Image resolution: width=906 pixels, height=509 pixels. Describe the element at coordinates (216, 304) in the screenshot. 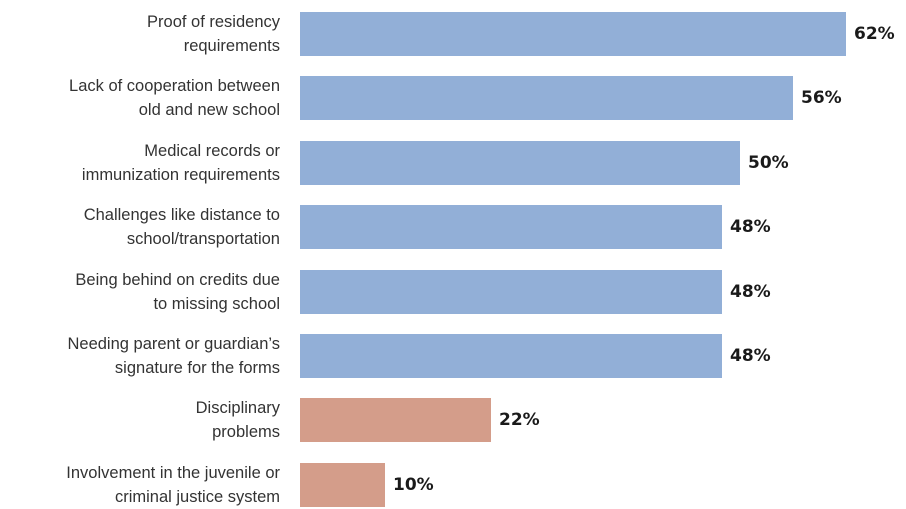

I see `category-label-line: to missing school` at that location.